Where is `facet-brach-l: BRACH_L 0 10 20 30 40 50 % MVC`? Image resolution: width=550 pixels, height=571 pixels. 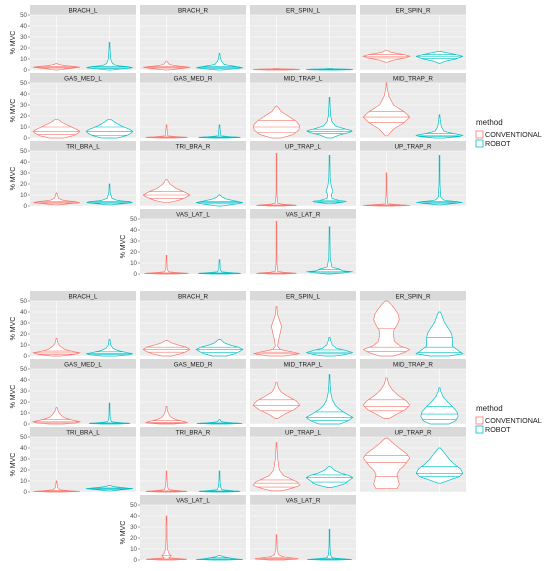
facet-brach-l: BRACH_L 0 10 20 30 40 50 % MVC is located at coordinates (73, 39).